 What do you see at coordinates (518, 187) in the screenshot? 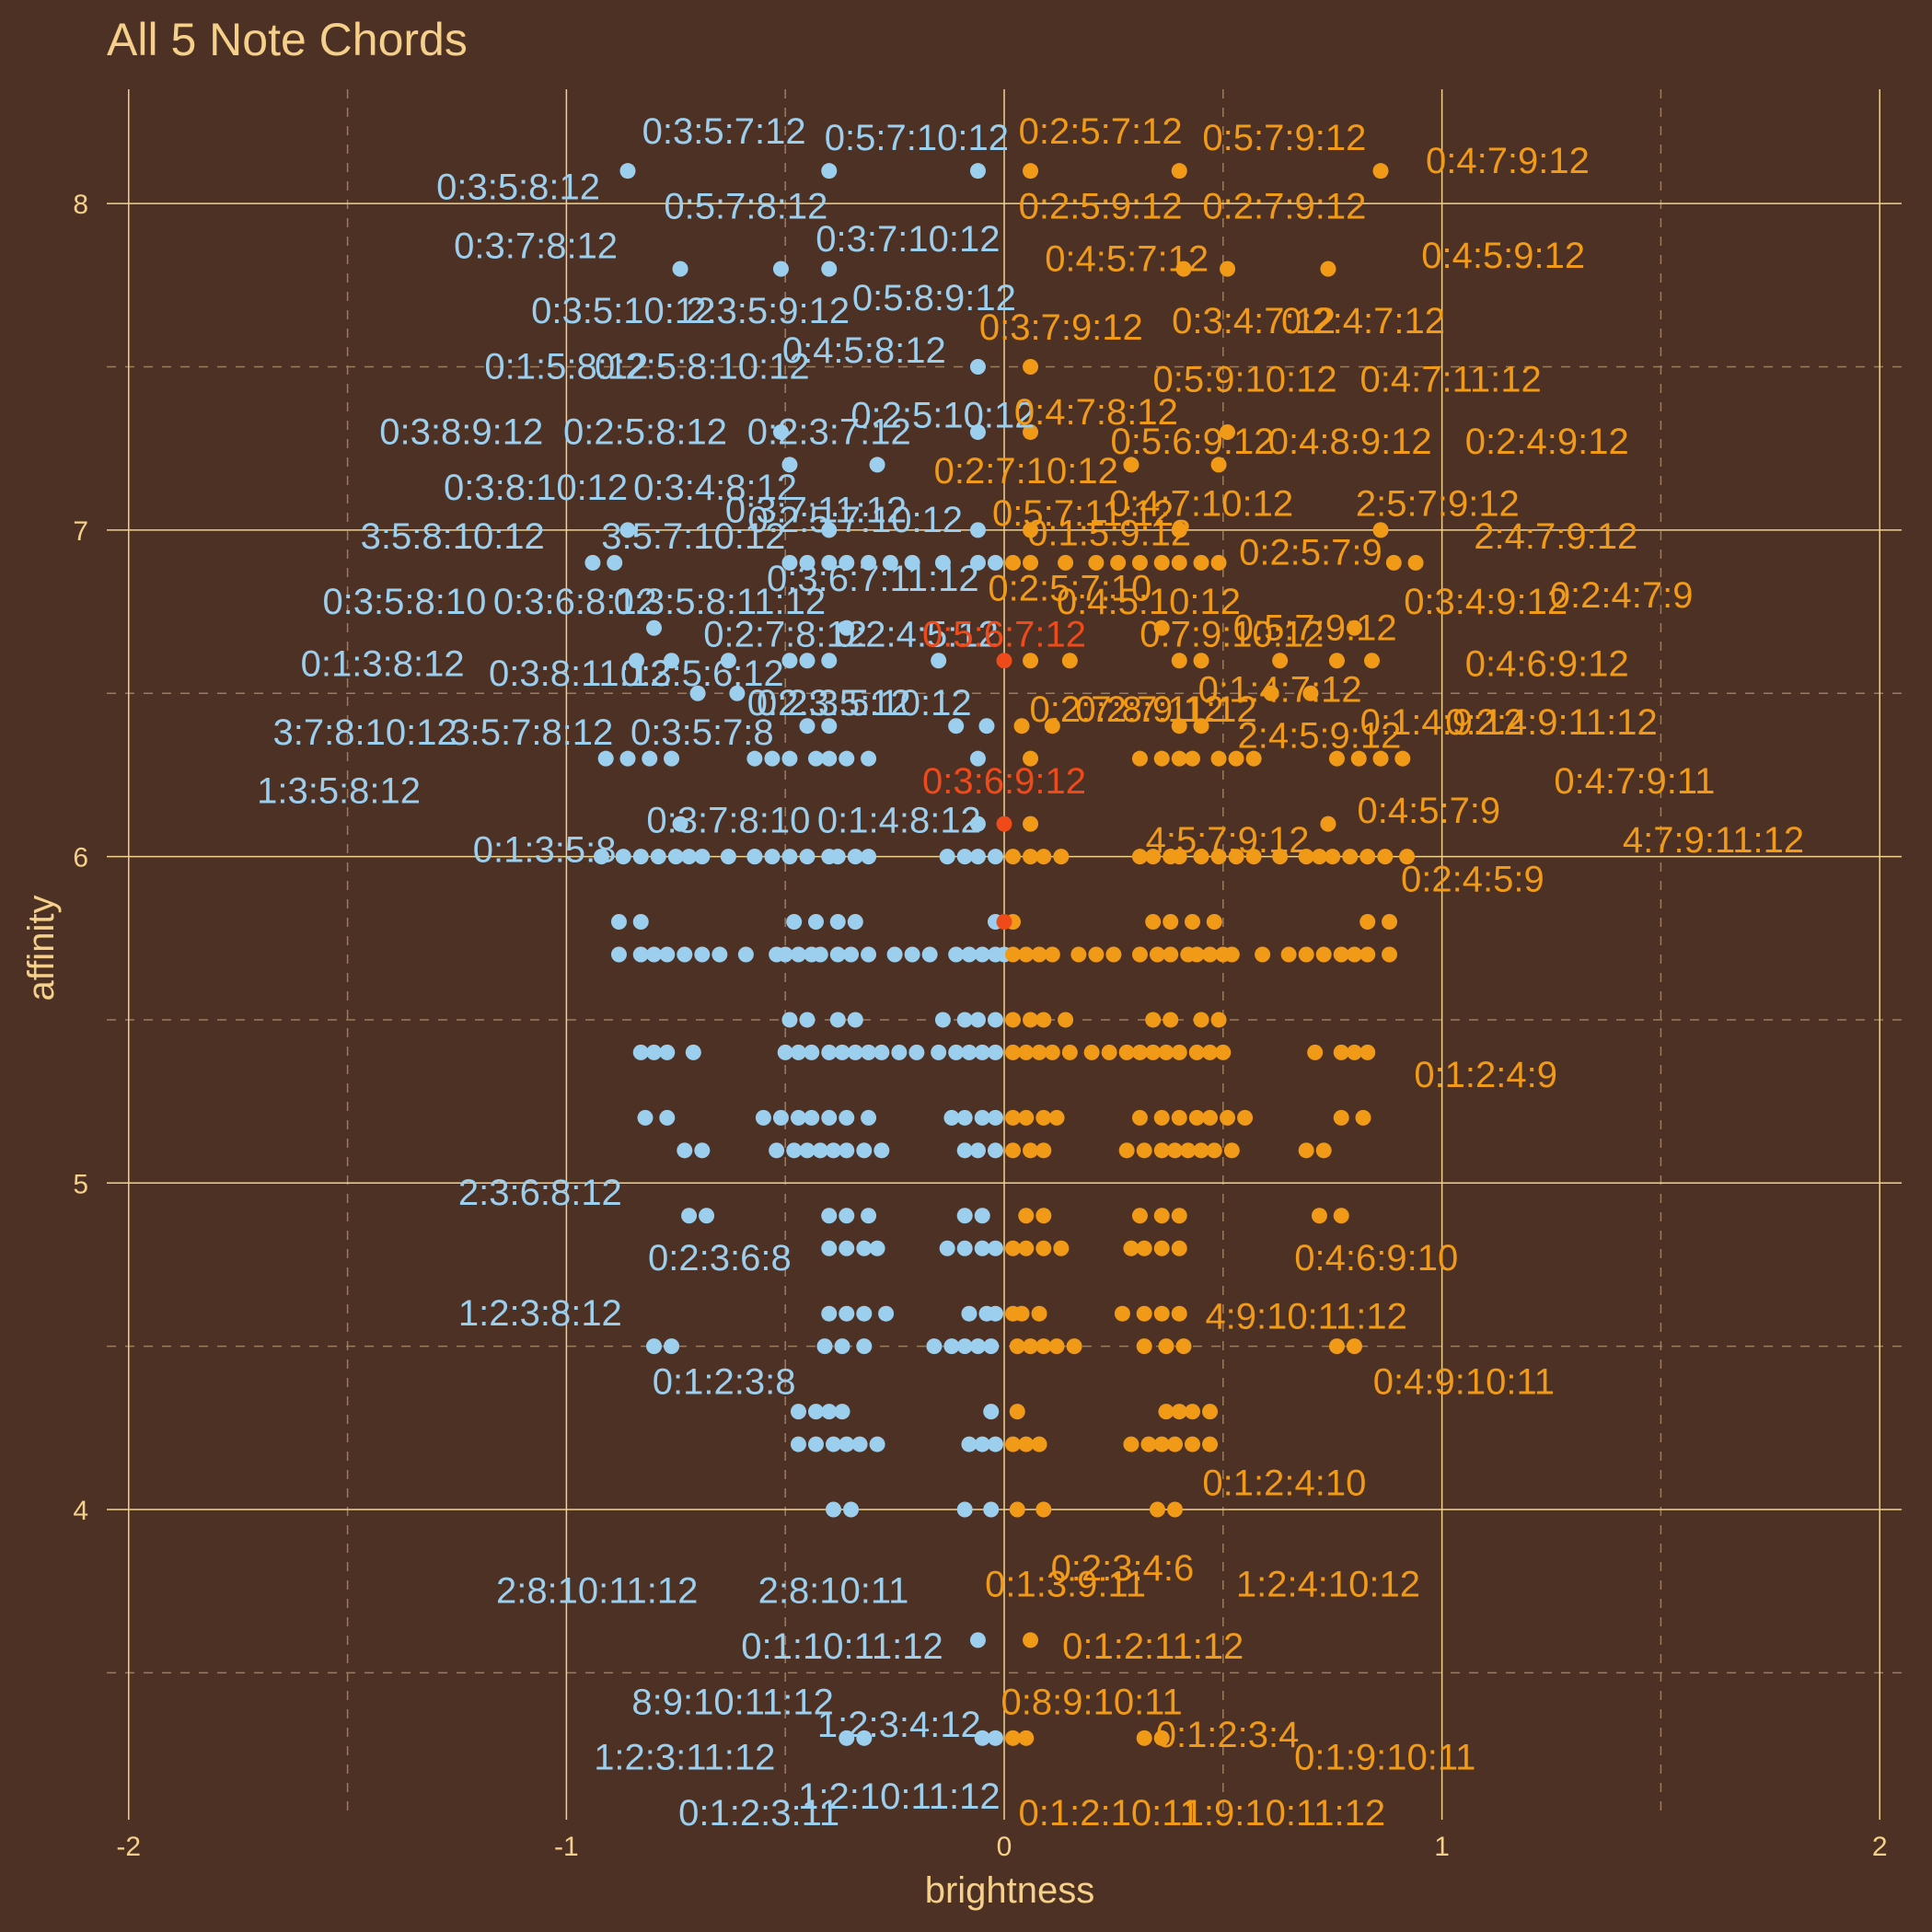
I see `chord-label: 0:3:5:8:12` at bounding box center [518, 187].